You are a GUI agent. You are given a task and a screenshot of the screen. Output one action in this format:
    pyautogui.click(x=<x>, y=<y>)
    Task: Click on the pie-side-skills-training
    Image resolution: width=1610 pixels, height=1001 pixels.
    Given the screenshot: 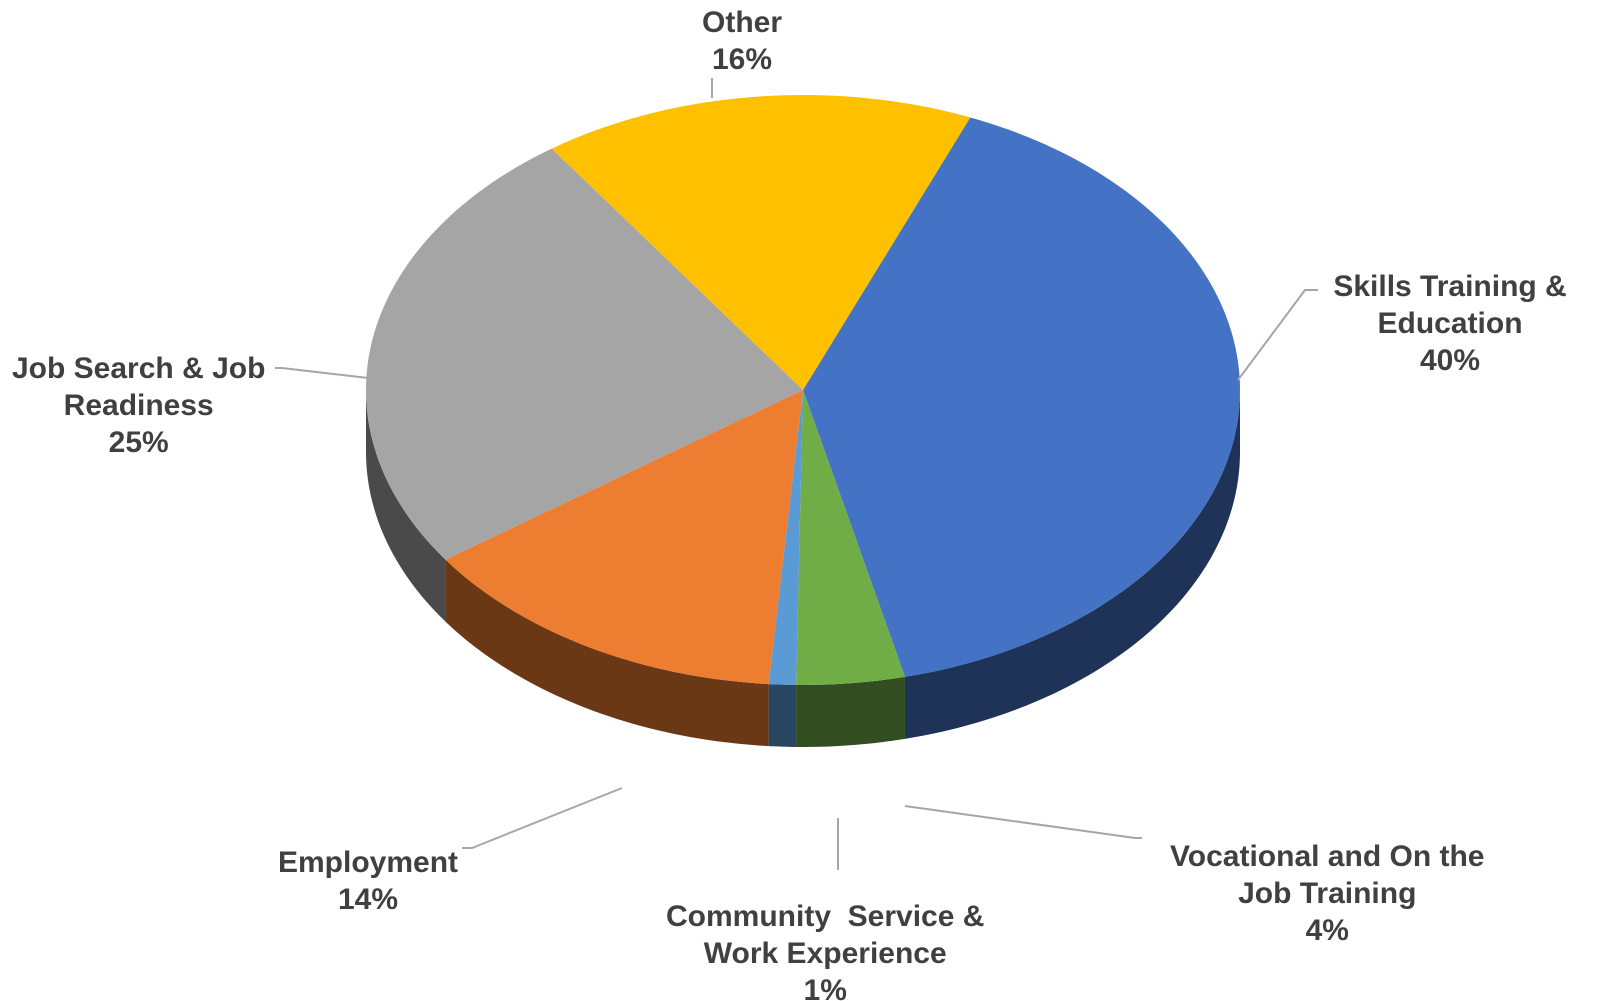 What is the action you would take?
    pyautogui.click(x=1072, y=564)
    